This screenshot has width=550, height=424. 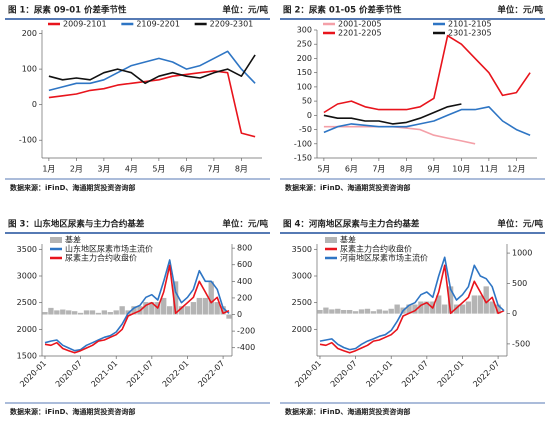 I want to click on x-tick-label: 8月, so click(x=406, y=169).